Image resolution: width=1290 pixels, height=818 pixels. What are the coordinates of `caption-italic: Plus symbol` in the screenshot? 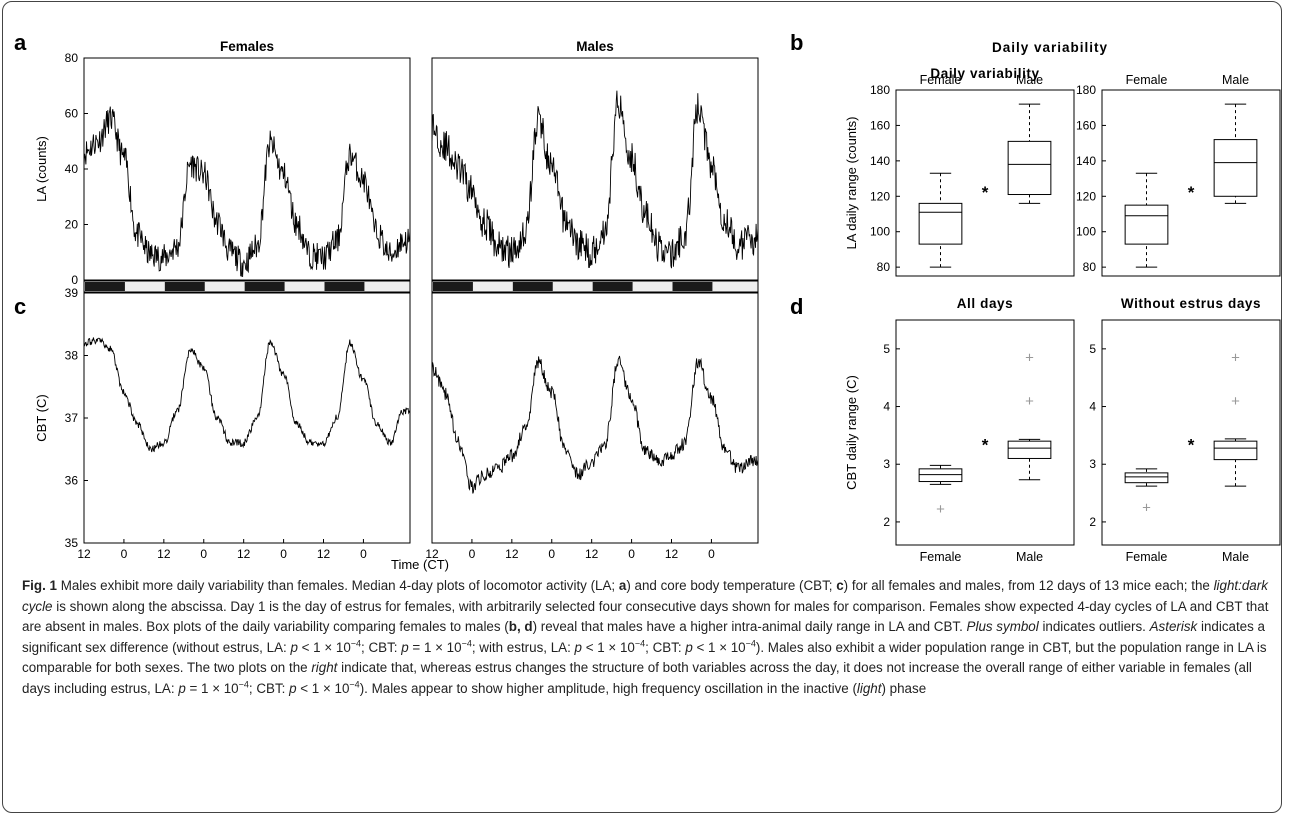 It's located at (1002, 626).